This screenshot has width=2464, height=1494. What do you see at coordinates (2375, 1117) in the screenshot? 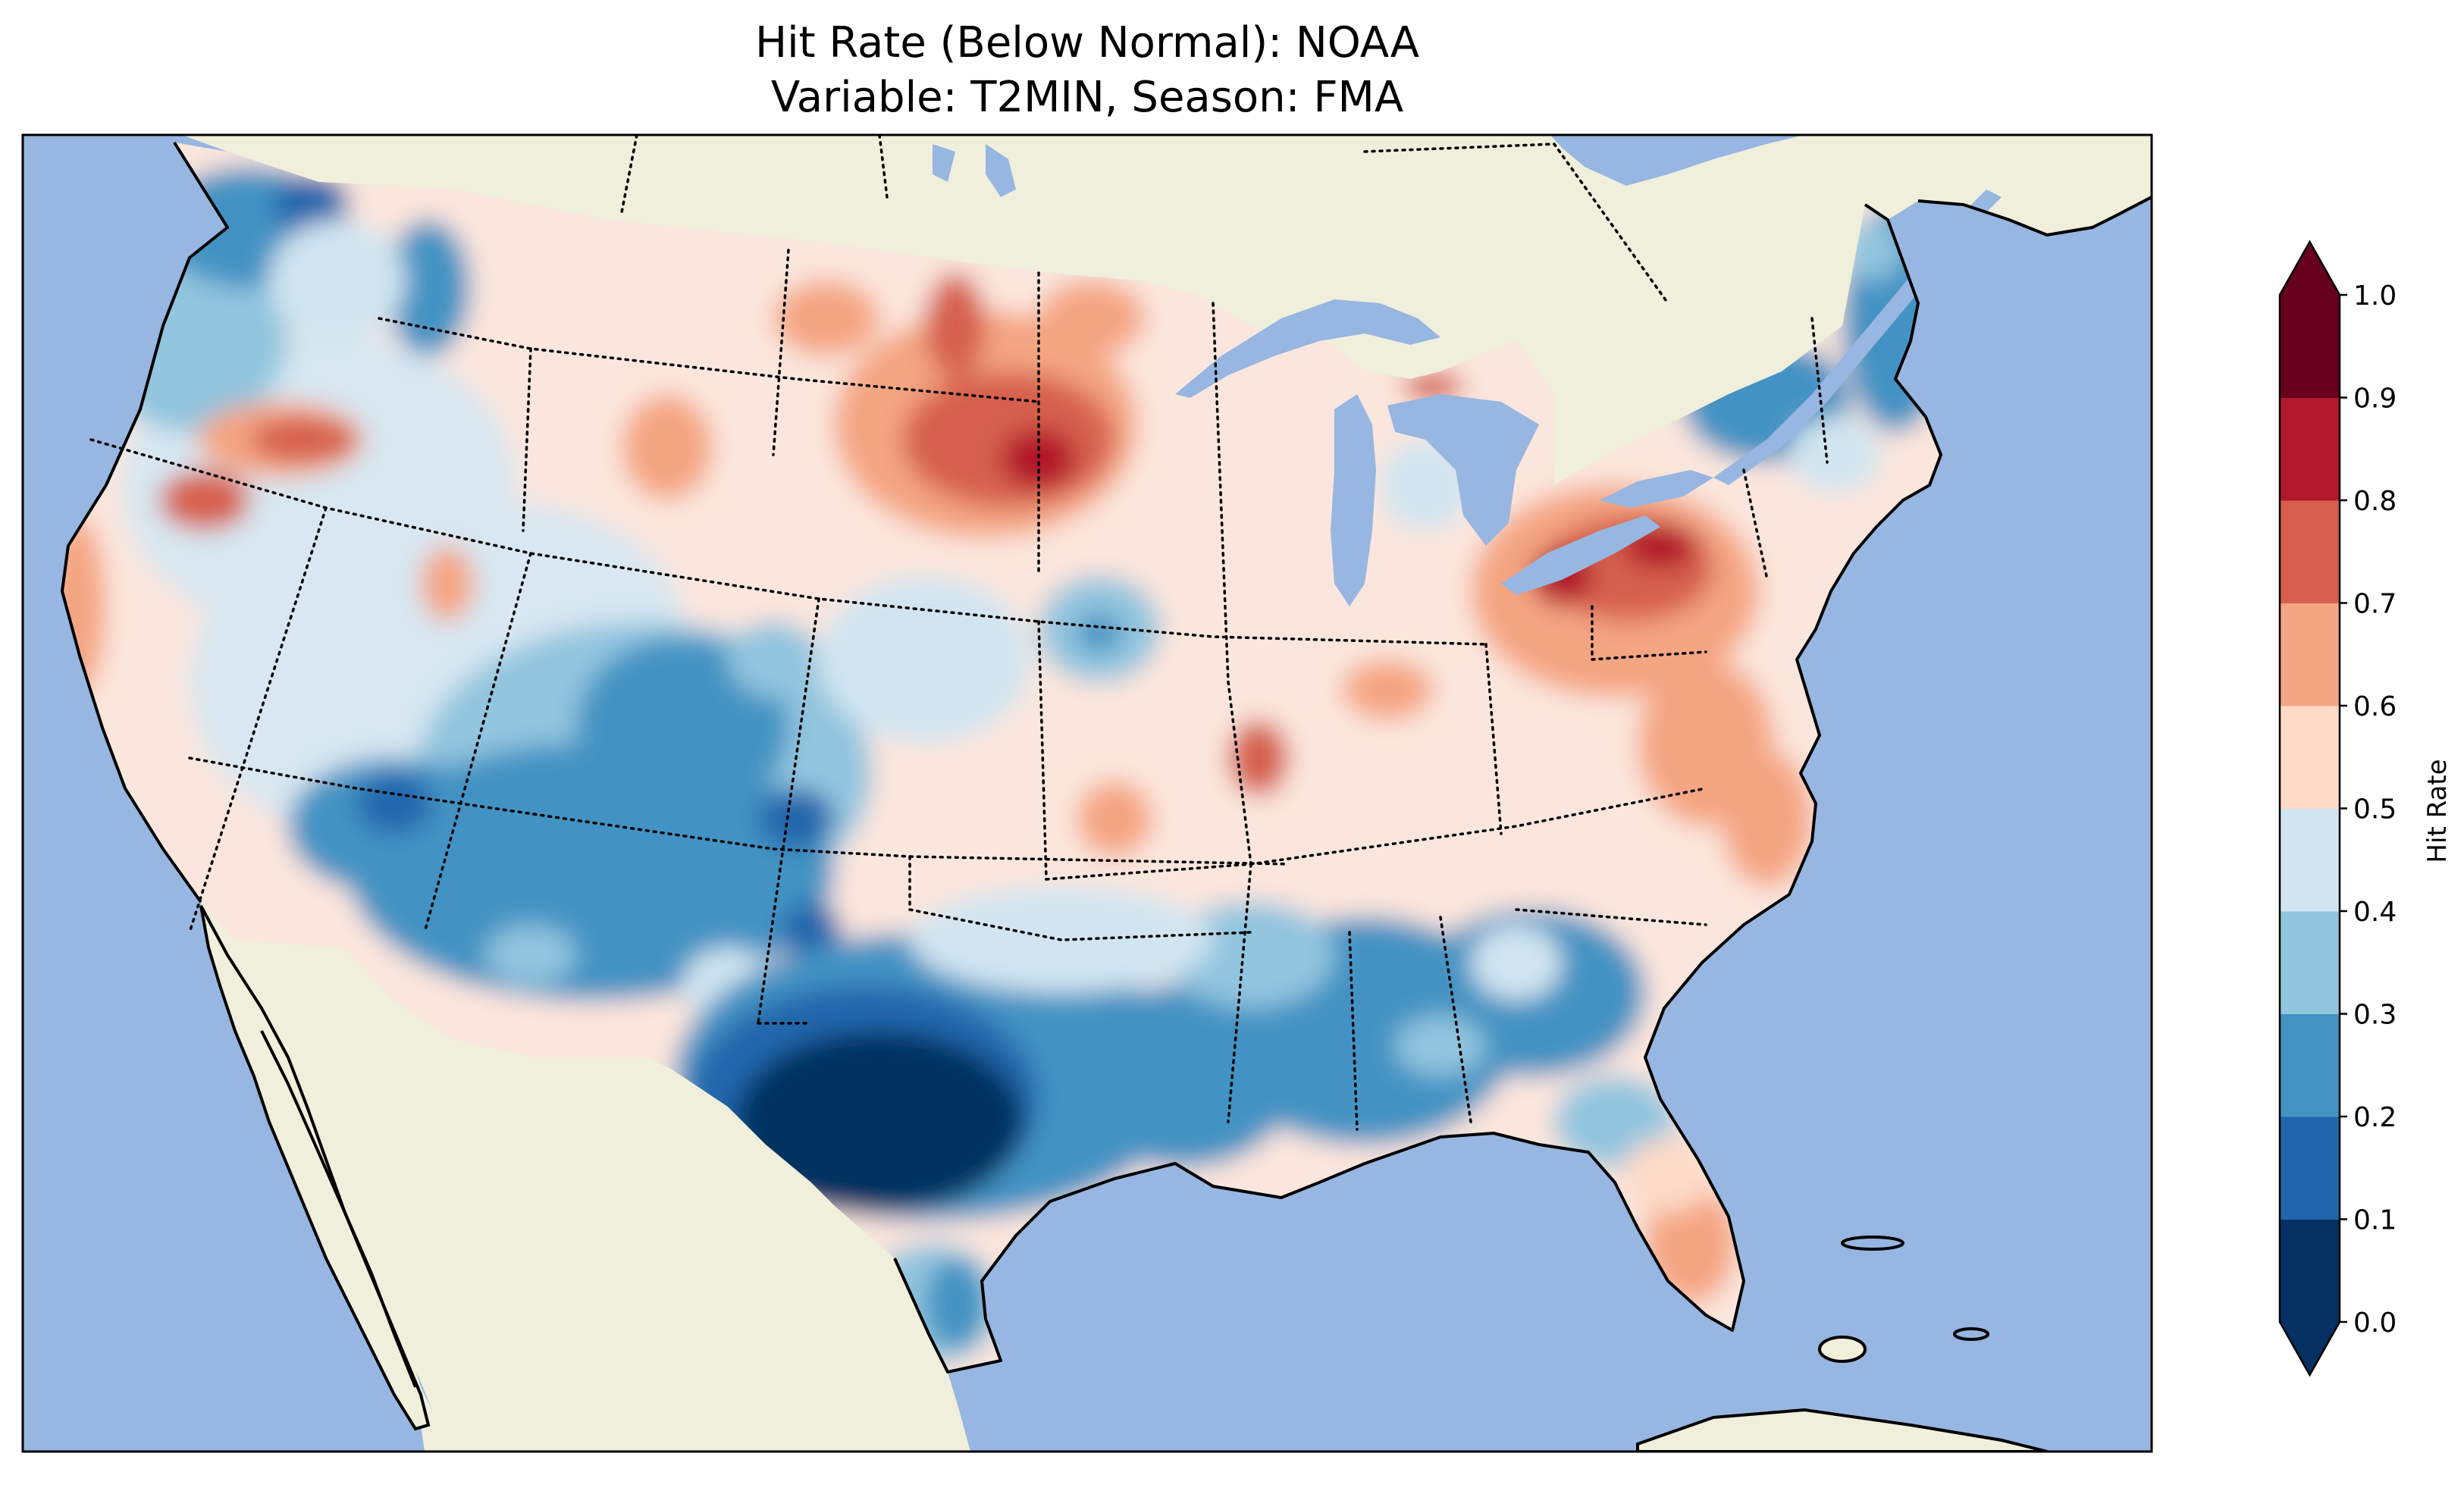
I see `colorbar-tick-label: 0.2` at bounding box center [2375, 1117].